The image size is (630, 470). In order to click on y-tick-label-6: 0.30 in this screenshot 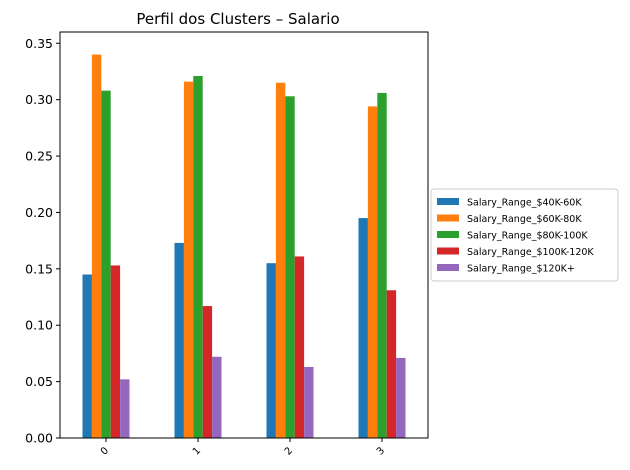, I will do `click(39, 99)`.